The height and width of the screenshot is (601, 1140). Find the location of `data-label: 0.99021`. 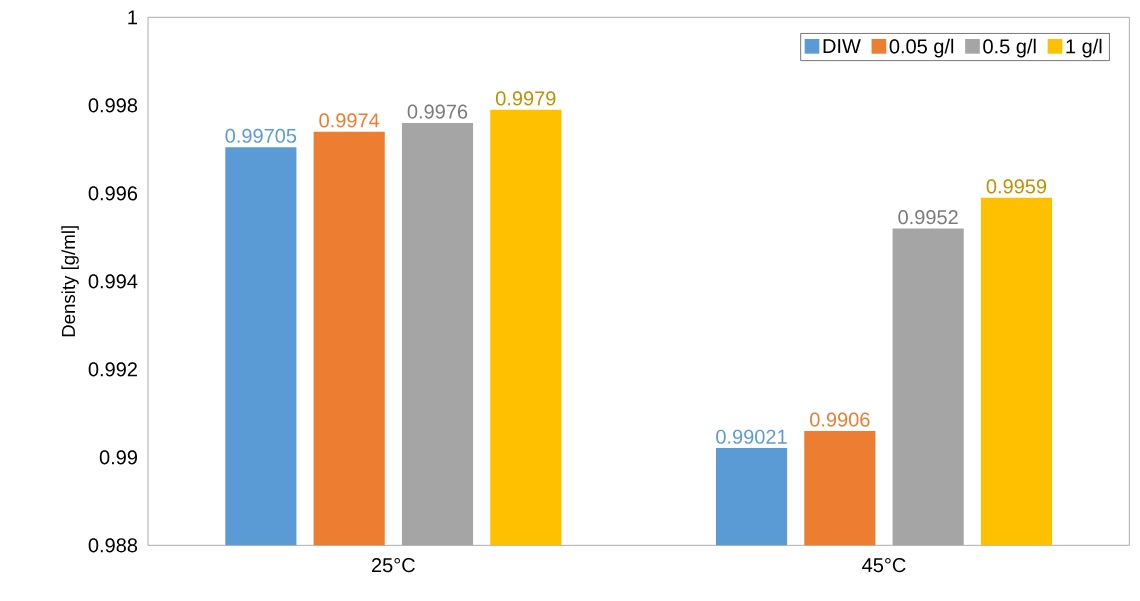

data-label: 0.99021 is located at coordinates (751, 436).